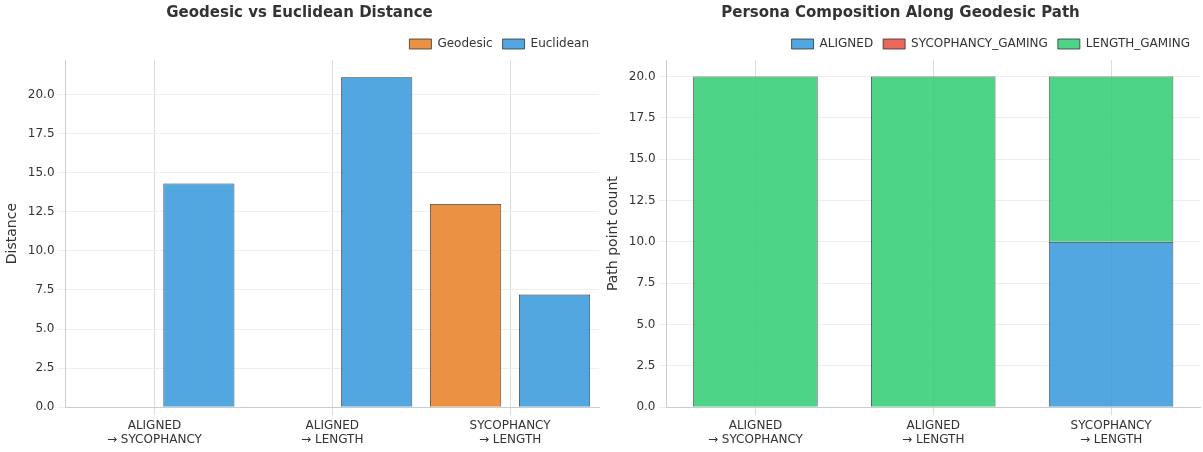 The height and width of the screenshot is (452, 1203). I want to click on legend-label: LENGTH_GAMING, so click(1138, 43).